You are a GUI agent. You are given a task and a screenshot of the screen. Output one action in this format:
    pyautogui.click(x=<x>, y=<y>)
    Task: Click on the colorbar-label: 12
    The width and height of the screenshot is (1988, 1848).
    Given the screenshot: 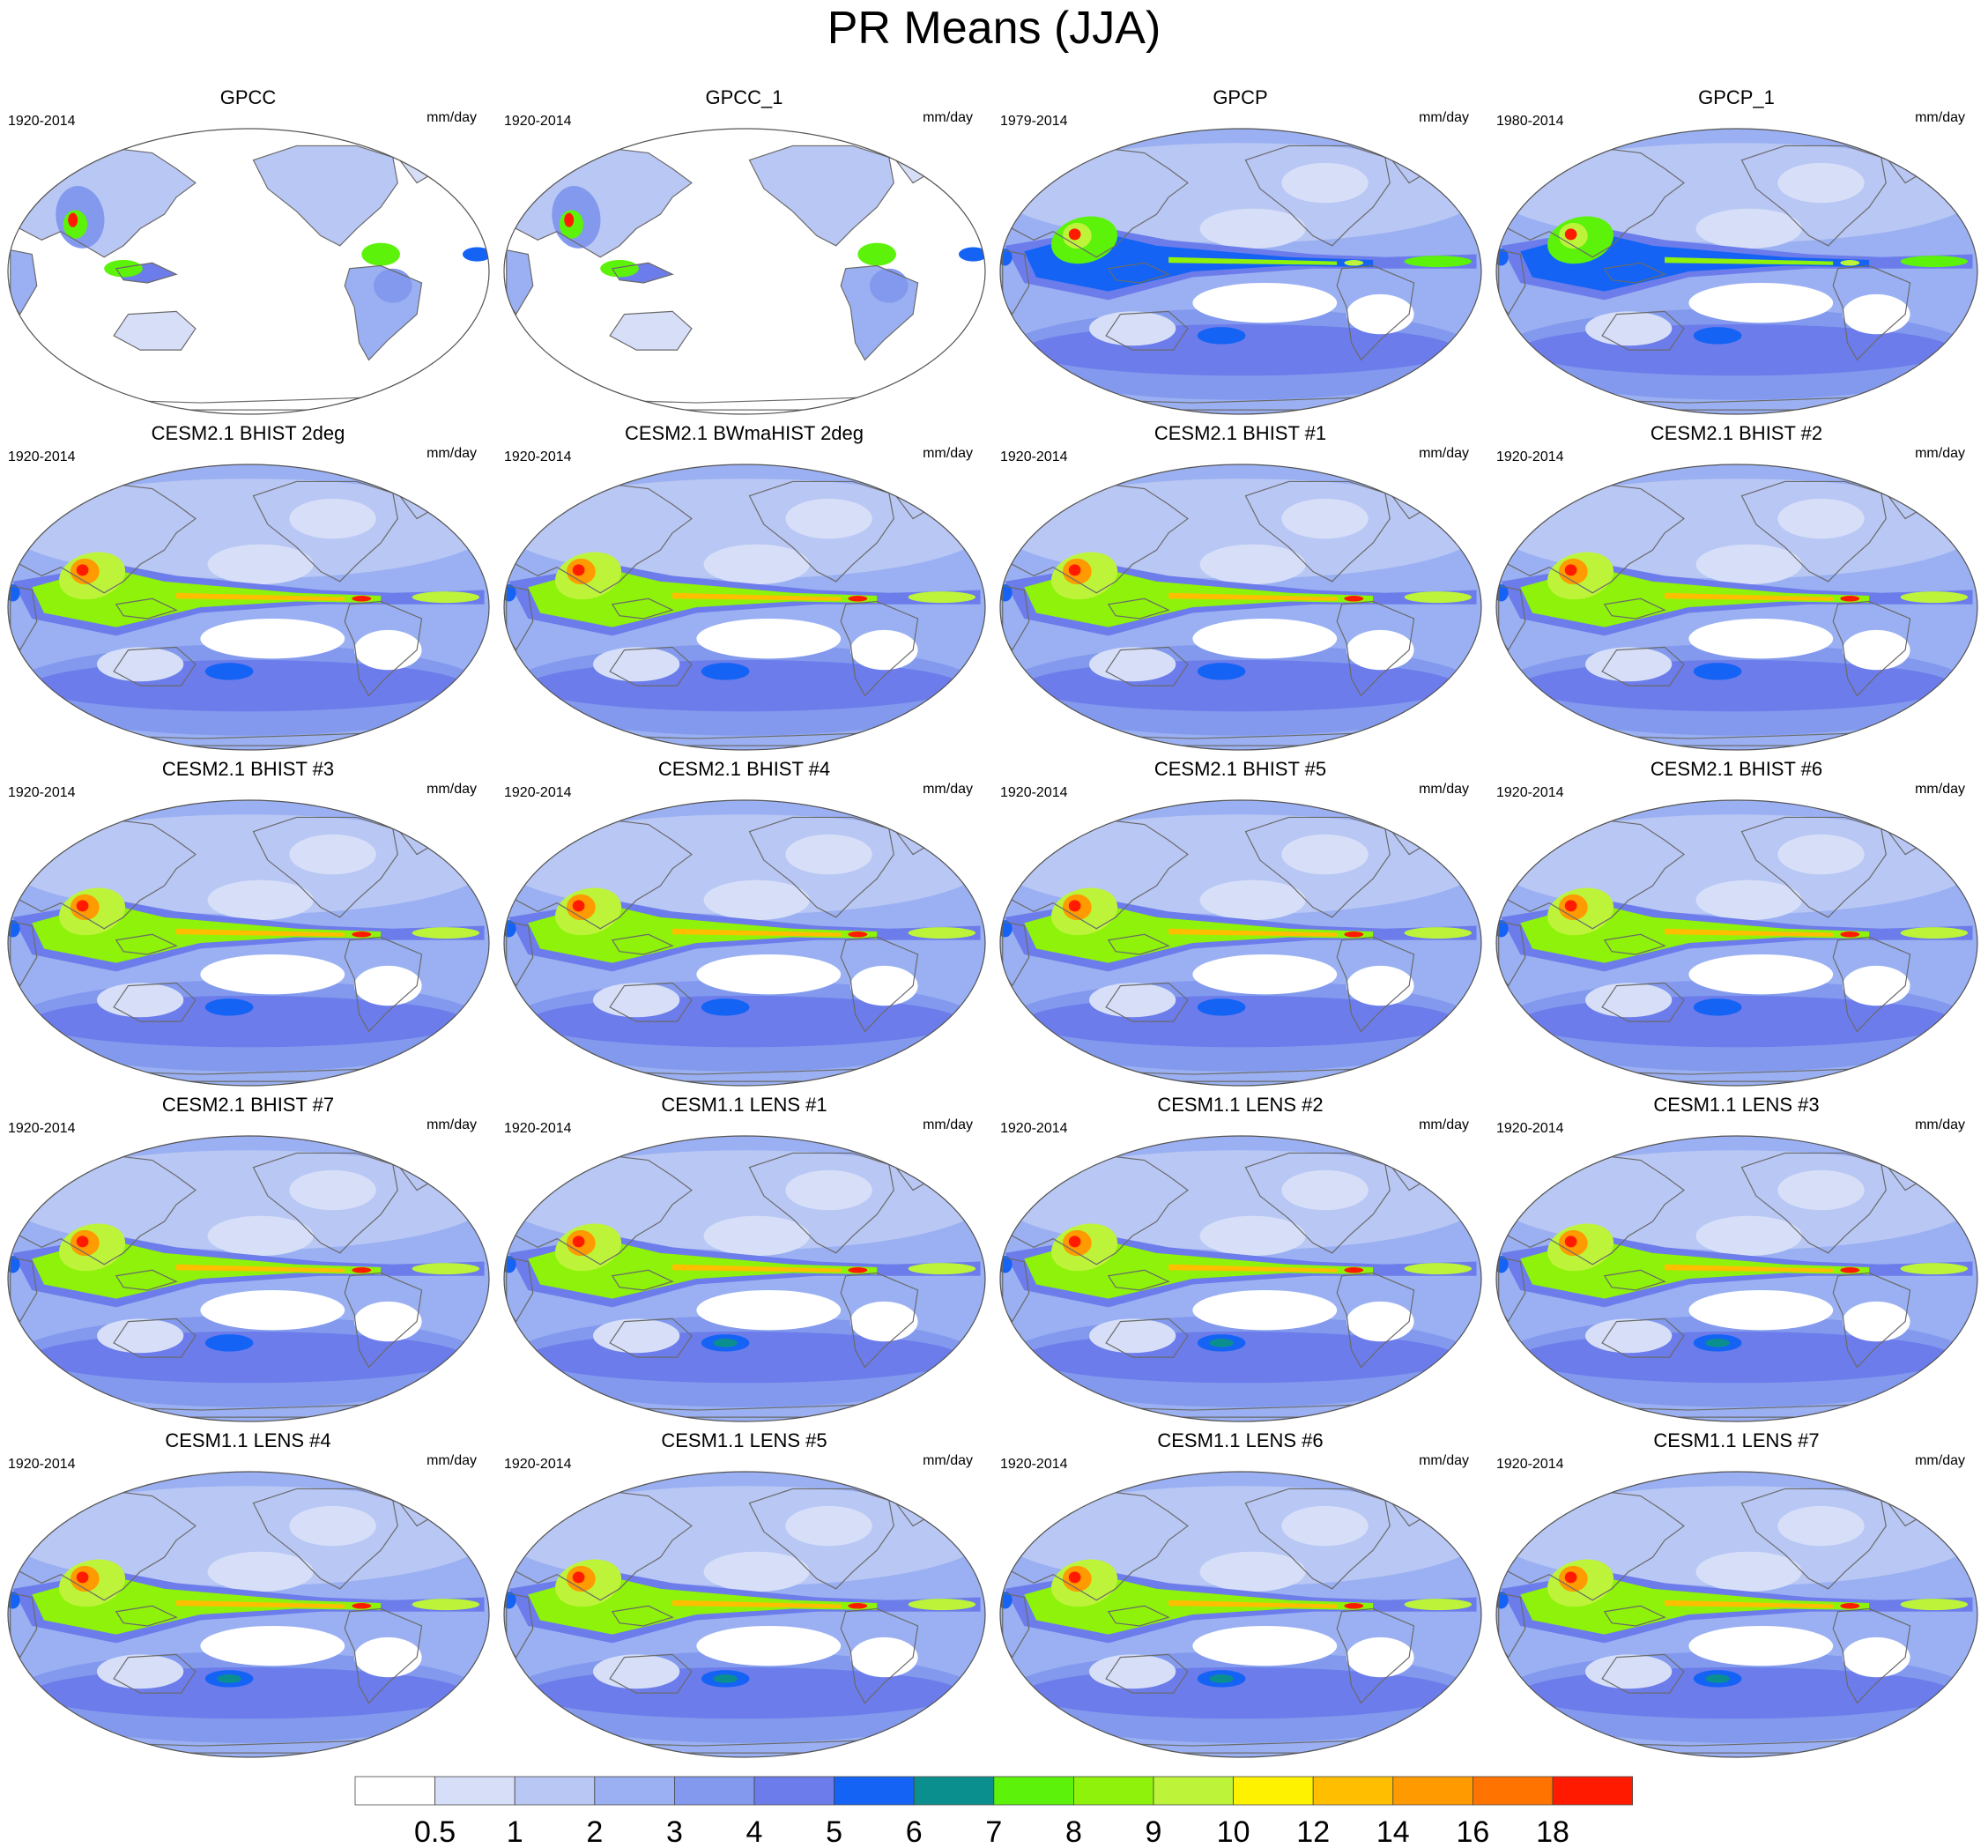 What is the action you would take?
    pyautogui.click(x=1313, y=1831)
    